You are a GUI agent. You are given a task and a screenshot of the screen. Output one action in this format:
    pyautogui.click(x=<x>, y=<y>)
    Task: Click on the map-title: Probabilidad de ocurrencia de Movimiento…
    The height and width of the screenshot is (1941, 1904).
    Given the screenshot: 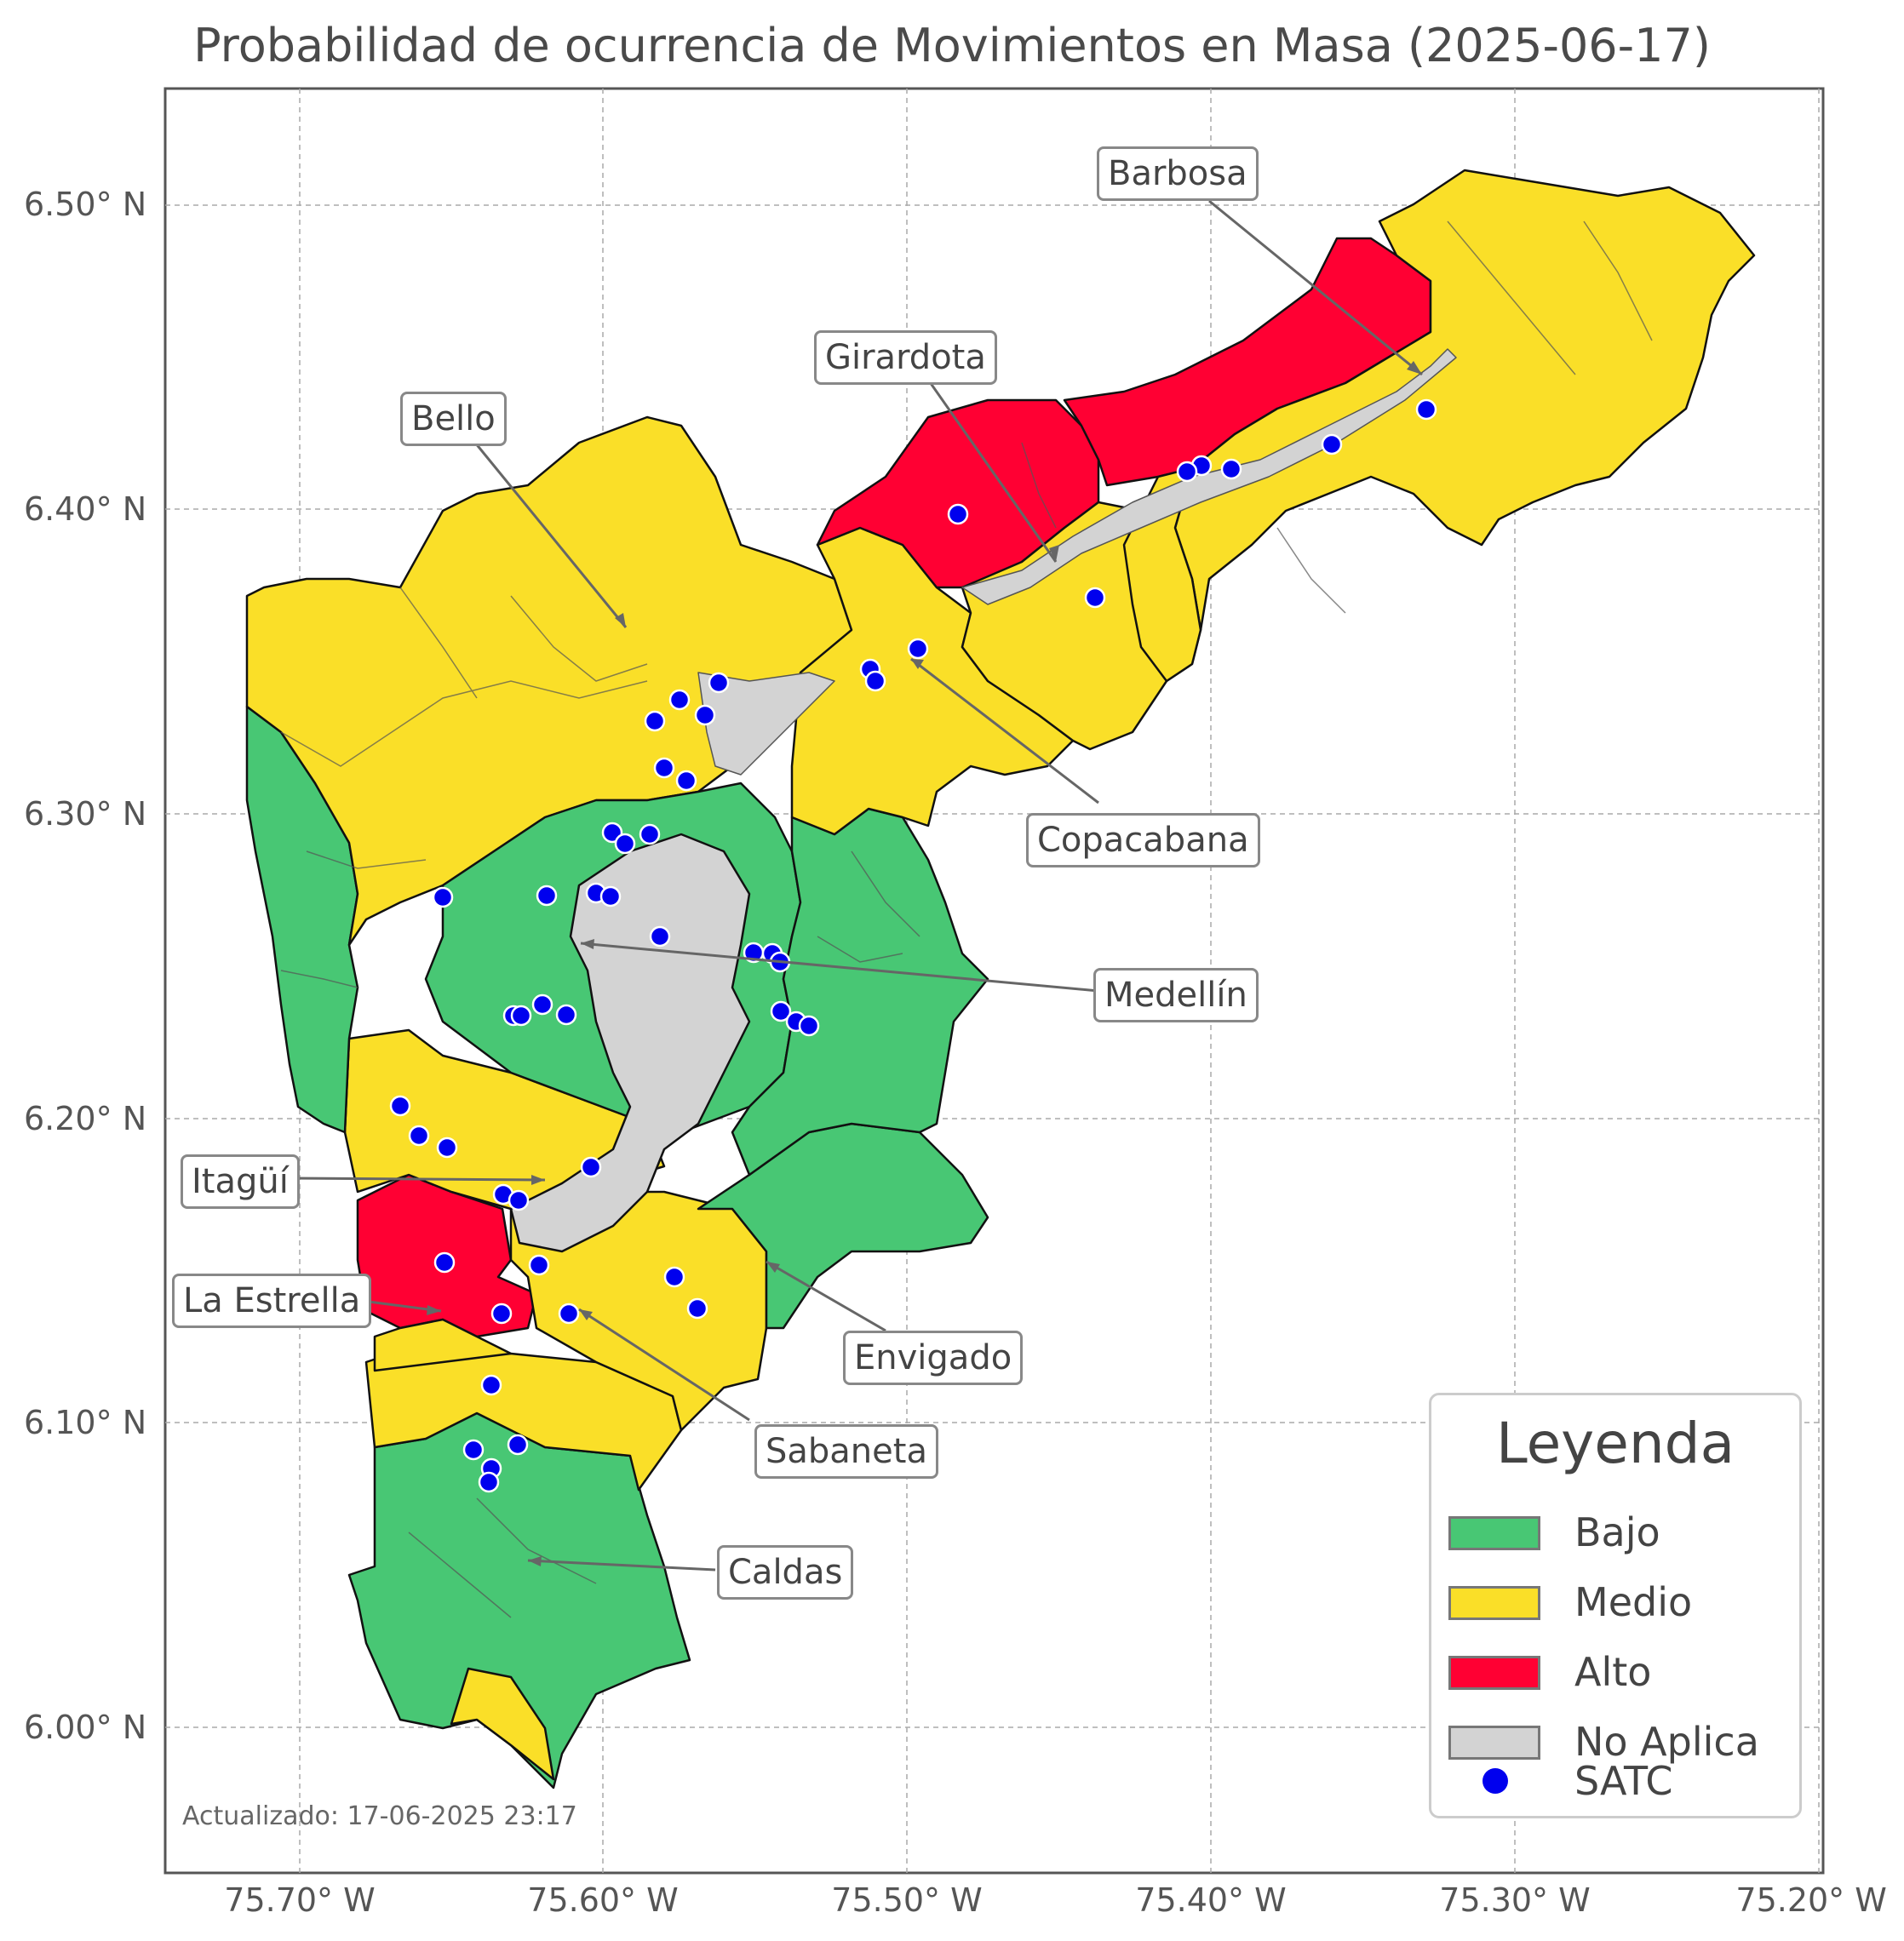 What is the action you would take?
    pyautogui.click(x=952, y=45)
    